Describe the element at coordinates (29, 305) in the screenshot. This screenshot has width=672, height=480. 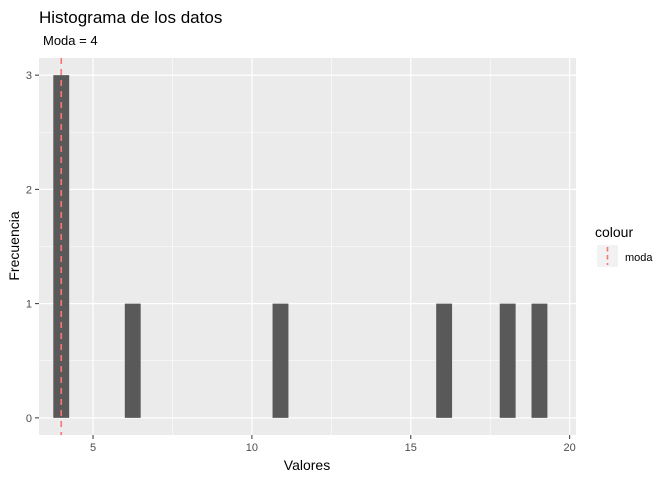
I see `y-tick-label: 1` at that location.